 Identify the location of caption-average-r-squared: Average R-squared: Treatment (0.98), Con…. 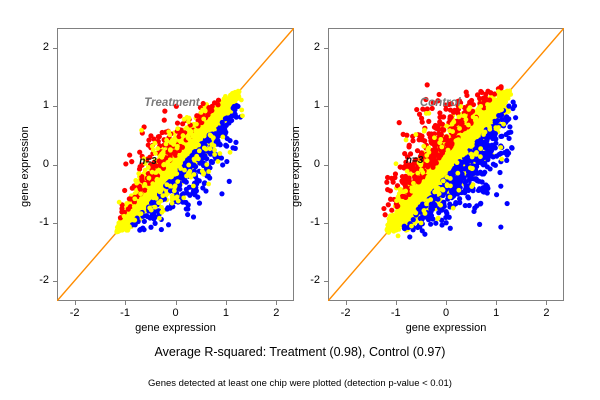
(300, 352).